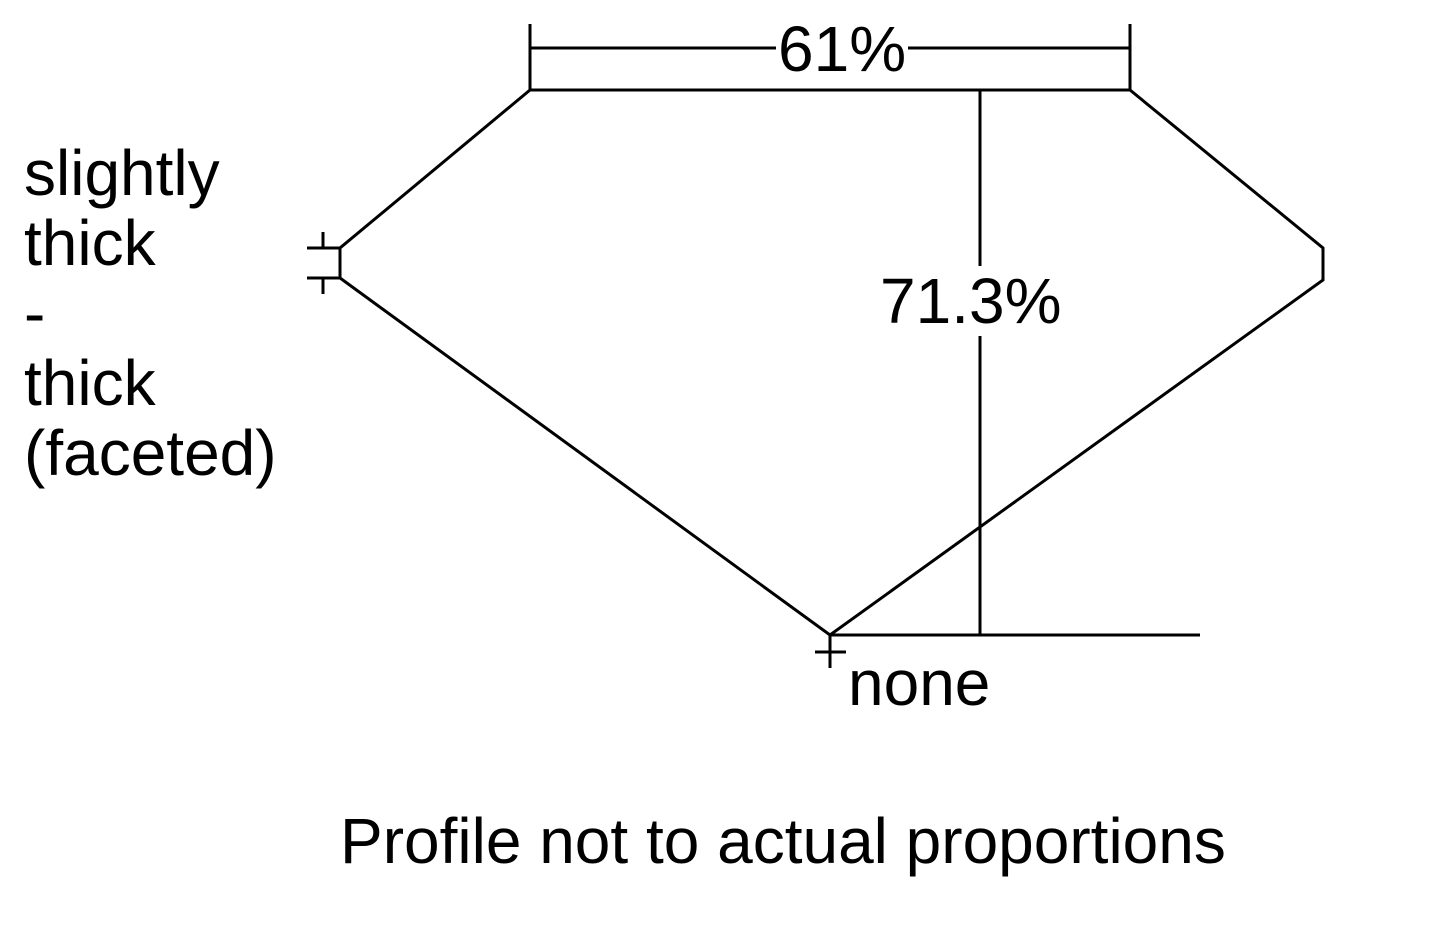  I want to click on girdle-thickness-label: slightly thick - thick (faceted), so click(150, 313).